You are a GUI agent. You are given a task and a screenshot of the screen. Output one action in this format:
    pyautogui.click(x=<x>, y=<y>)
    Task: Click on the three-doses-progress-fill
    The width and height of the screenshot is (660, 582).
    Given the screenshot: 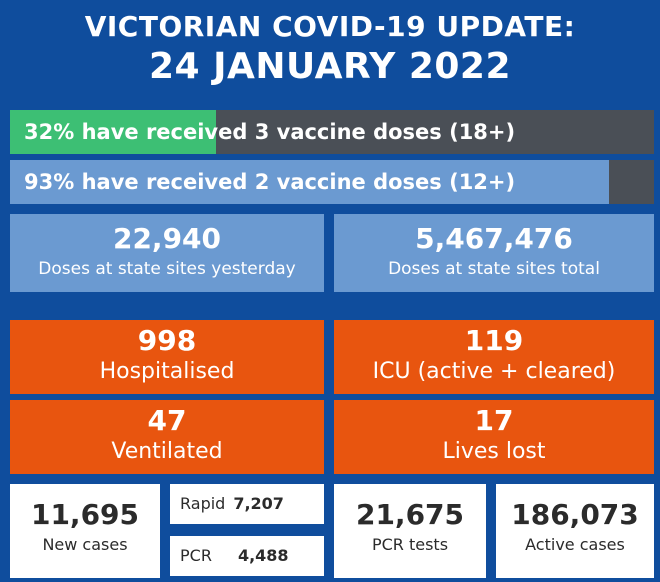 What is the action you would take?
    pyautogui.click(x=113, y=132)
    